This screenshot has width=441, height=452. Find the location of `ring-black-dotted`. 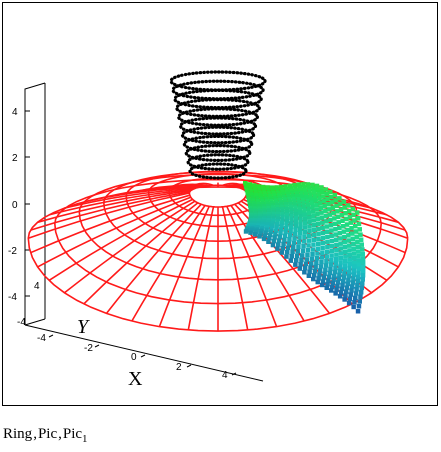

ring-black-dotted is located at coordinates (218, 125).